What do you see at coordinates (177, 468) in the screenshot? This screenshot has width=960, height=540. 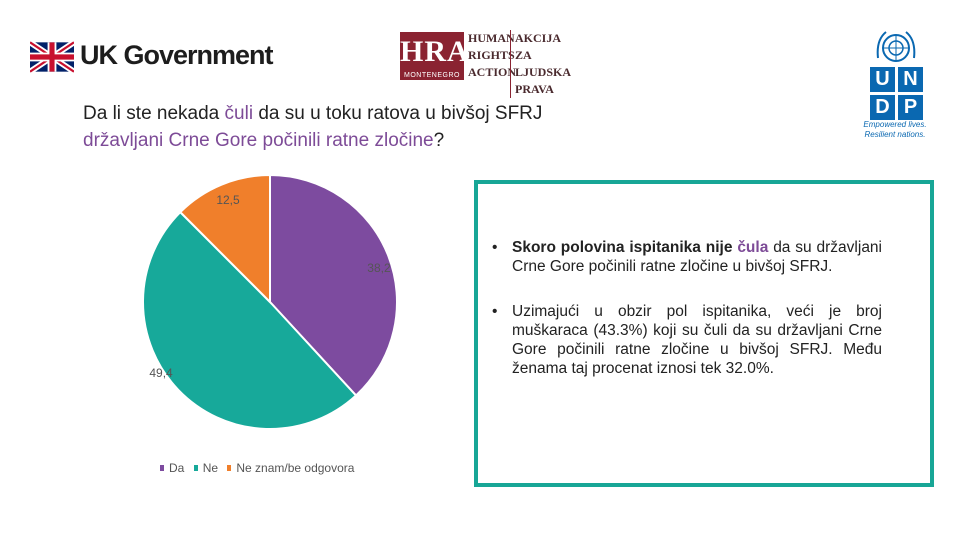 I see `legend-label-da: Da` at bounding box center [177, 468].